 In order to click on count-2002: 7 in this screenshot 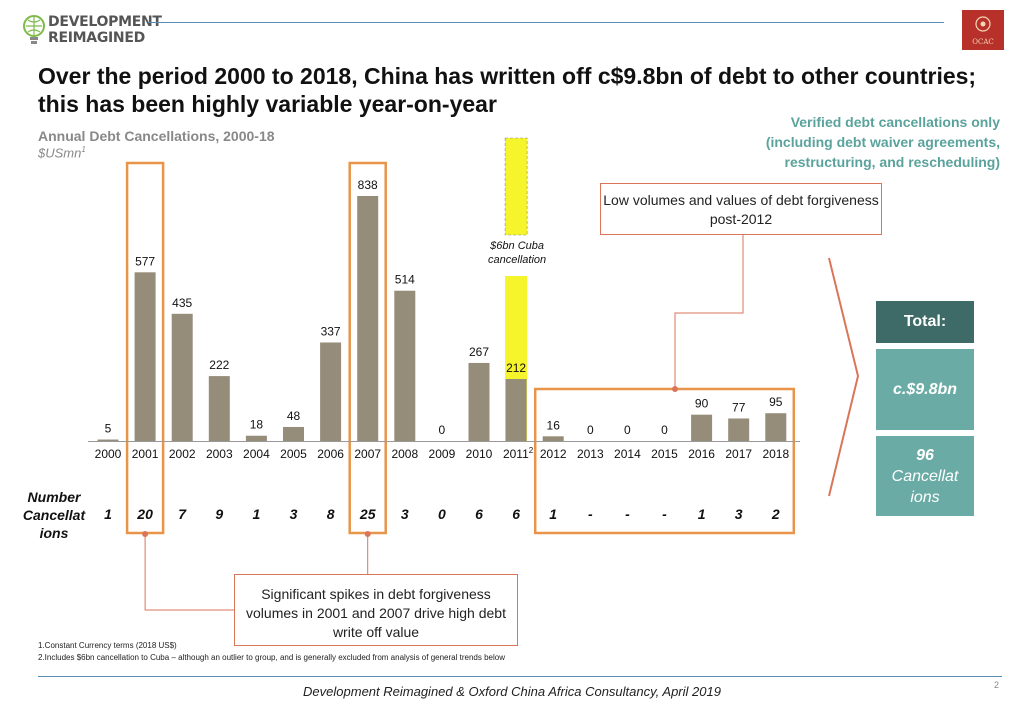, I will do `click(182, 514)`.